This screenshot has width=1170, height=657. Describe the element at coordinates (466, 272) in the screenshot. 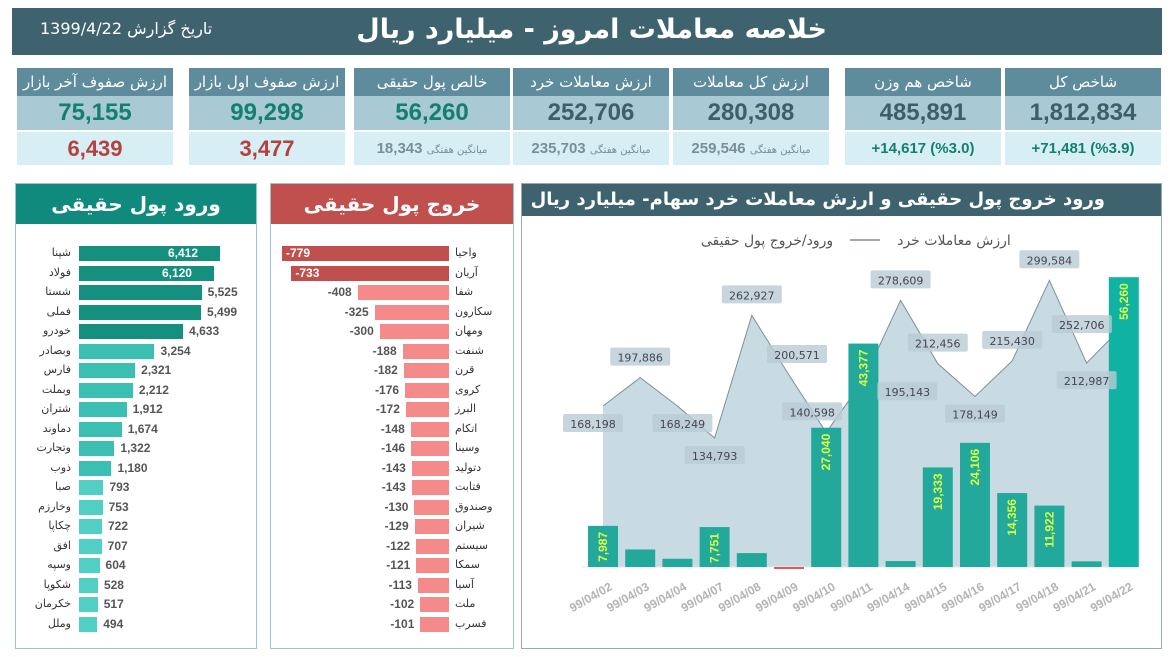

I see `symbol-name: آریان` at that location.